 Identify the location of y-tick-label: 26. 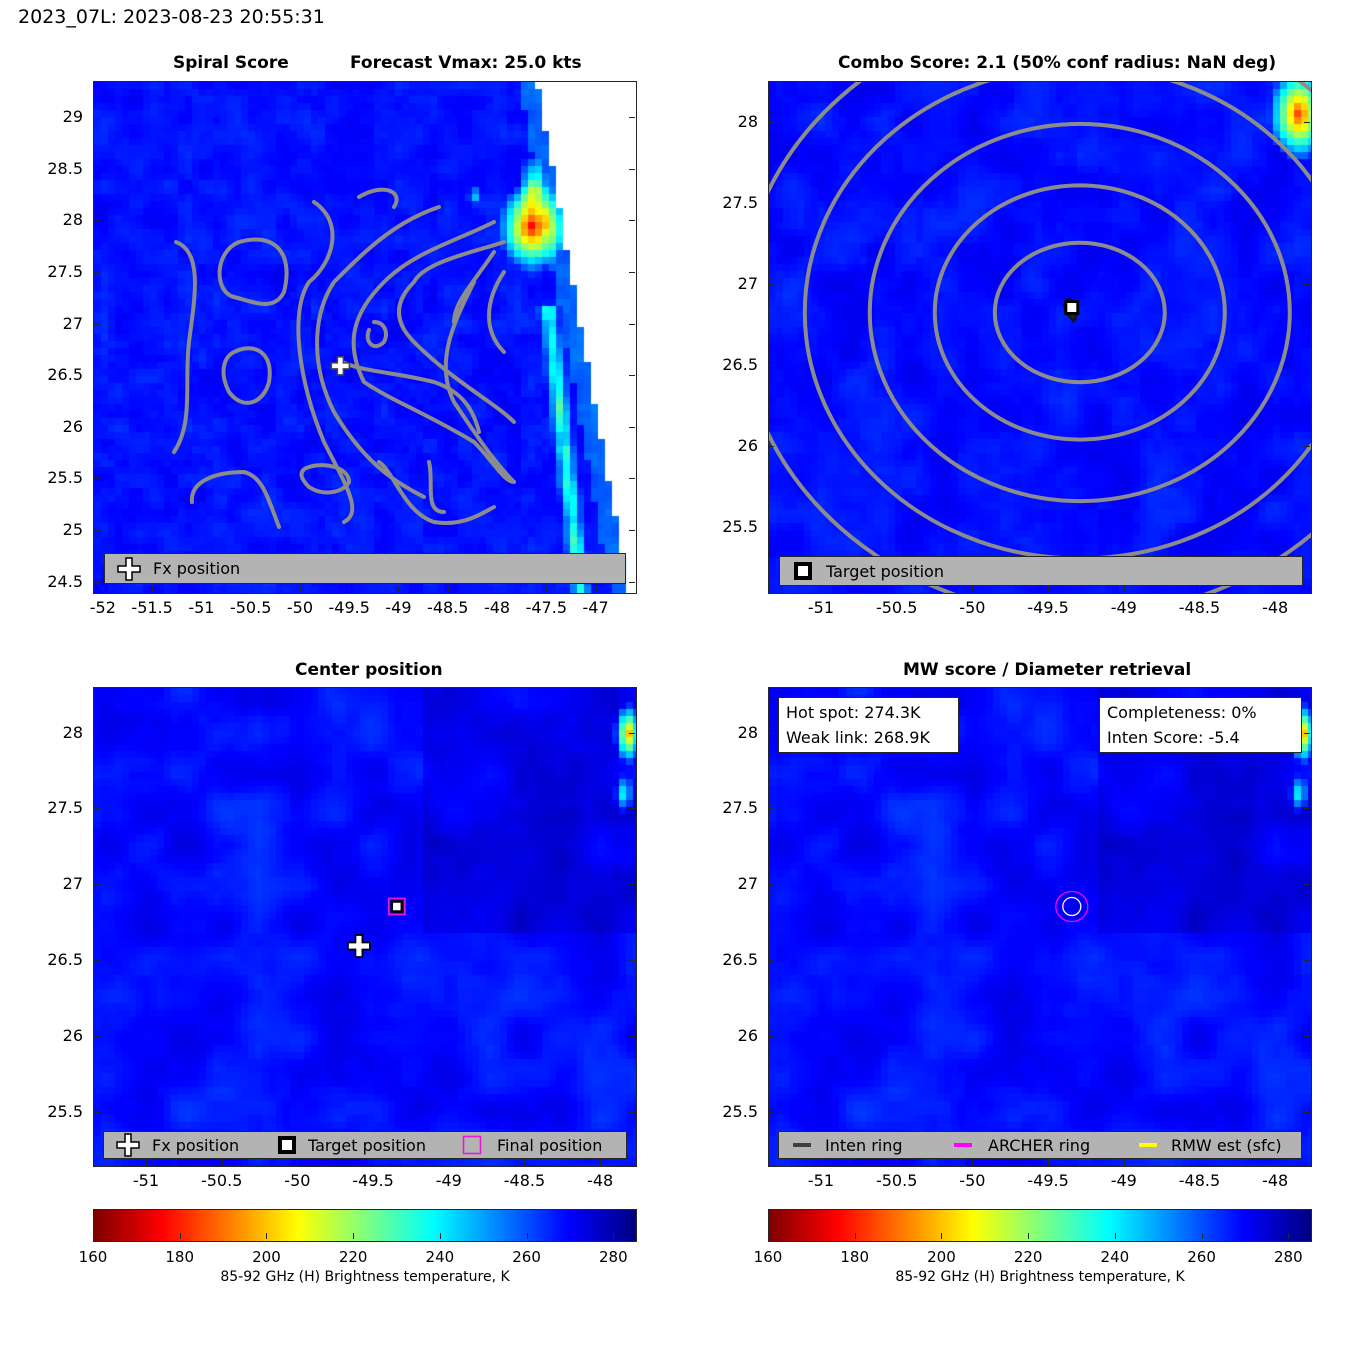
(747, 445).